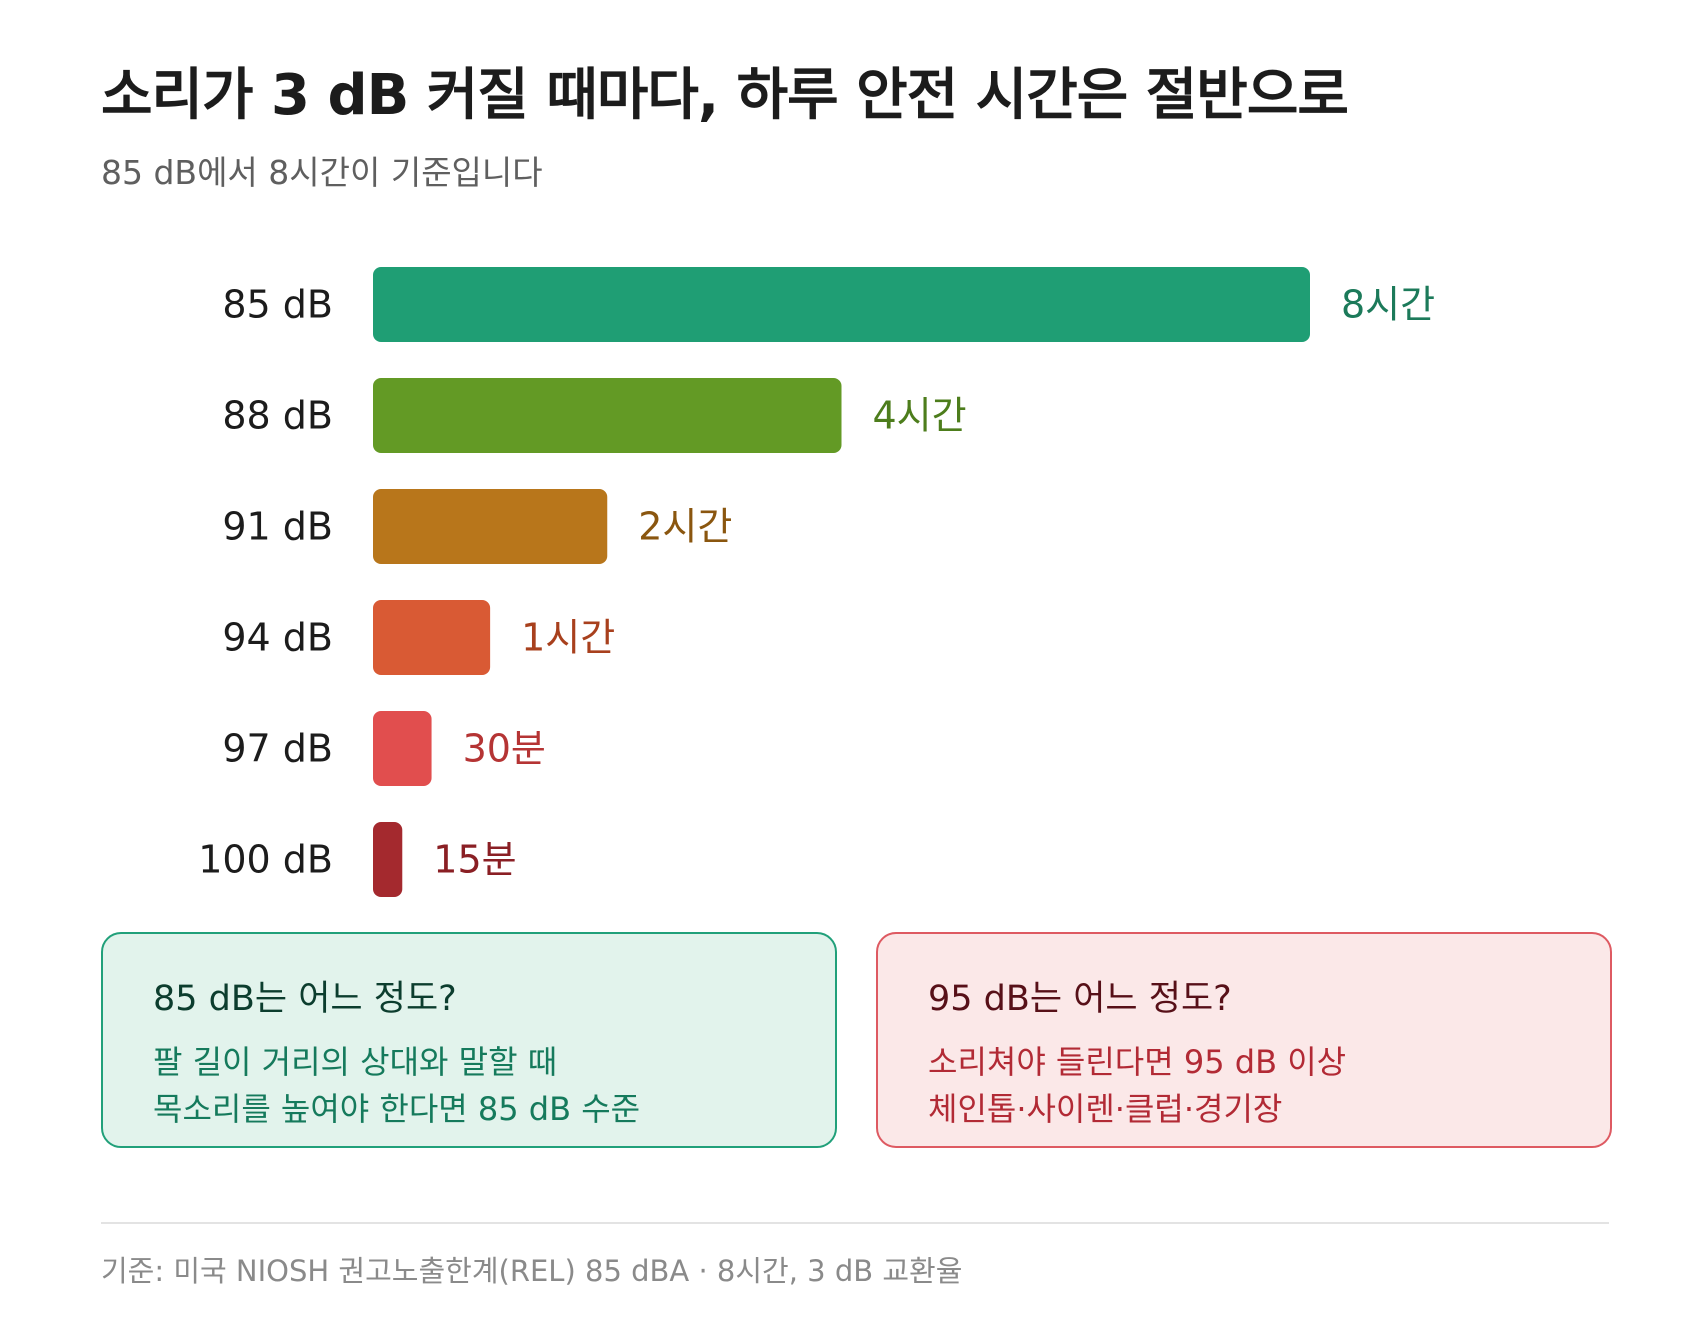 The height and width of the screenshot is (1335, 1700). What do you see at coordinates (855, 1223) in the screenshot?
I see `footer-divider` at bounding box center [855, 1223].